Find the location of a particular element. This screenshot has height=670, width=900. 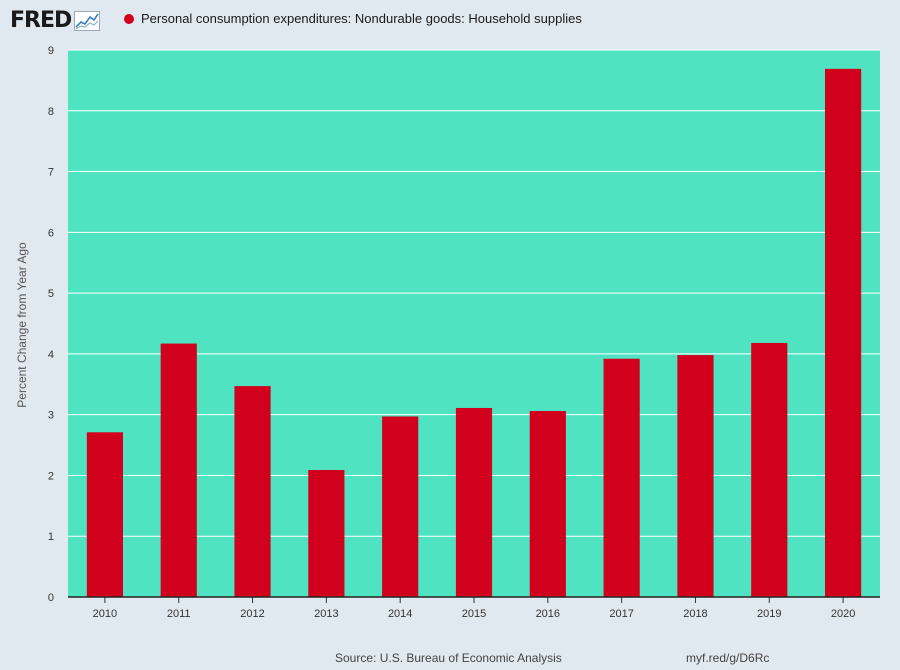

legend-marker-icon is located at coordinates (129, 18).